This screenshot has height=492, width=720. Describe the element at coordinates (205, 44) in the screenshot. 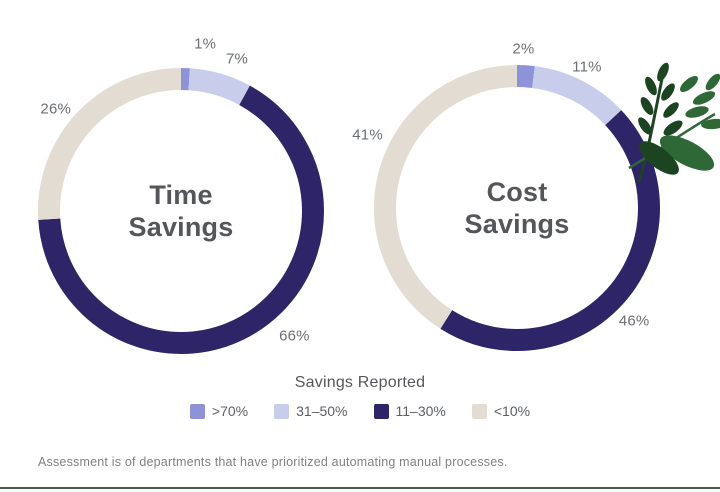

I see `donut-value-label: 1%` at that location.